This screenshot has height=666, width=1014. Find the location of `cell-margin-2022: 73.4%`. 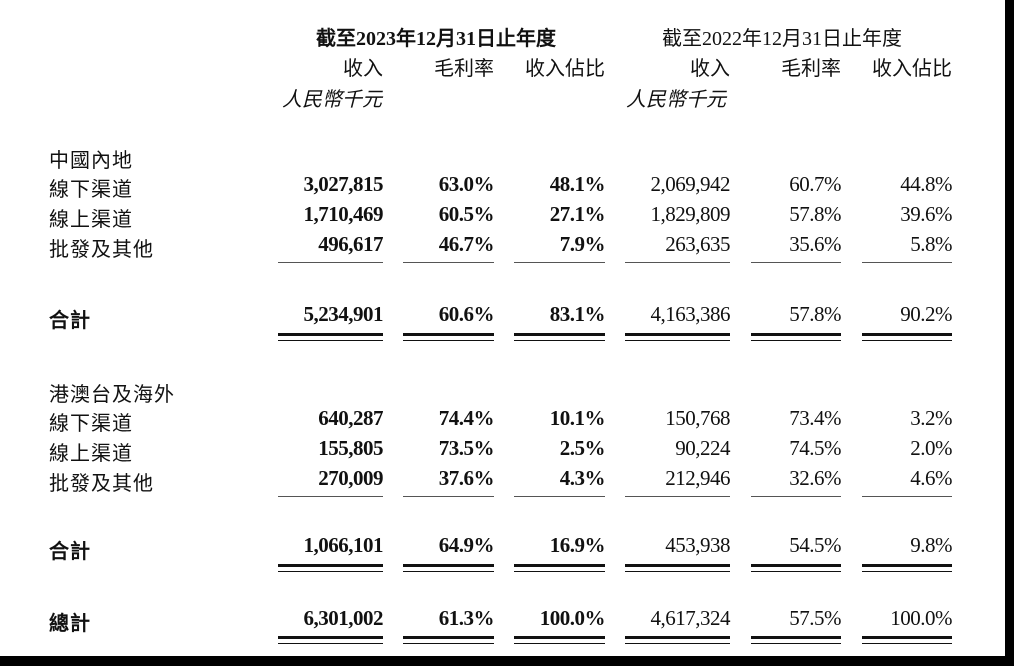

cell-margin-2022: 73.4% is located at coordinates (815, 418).